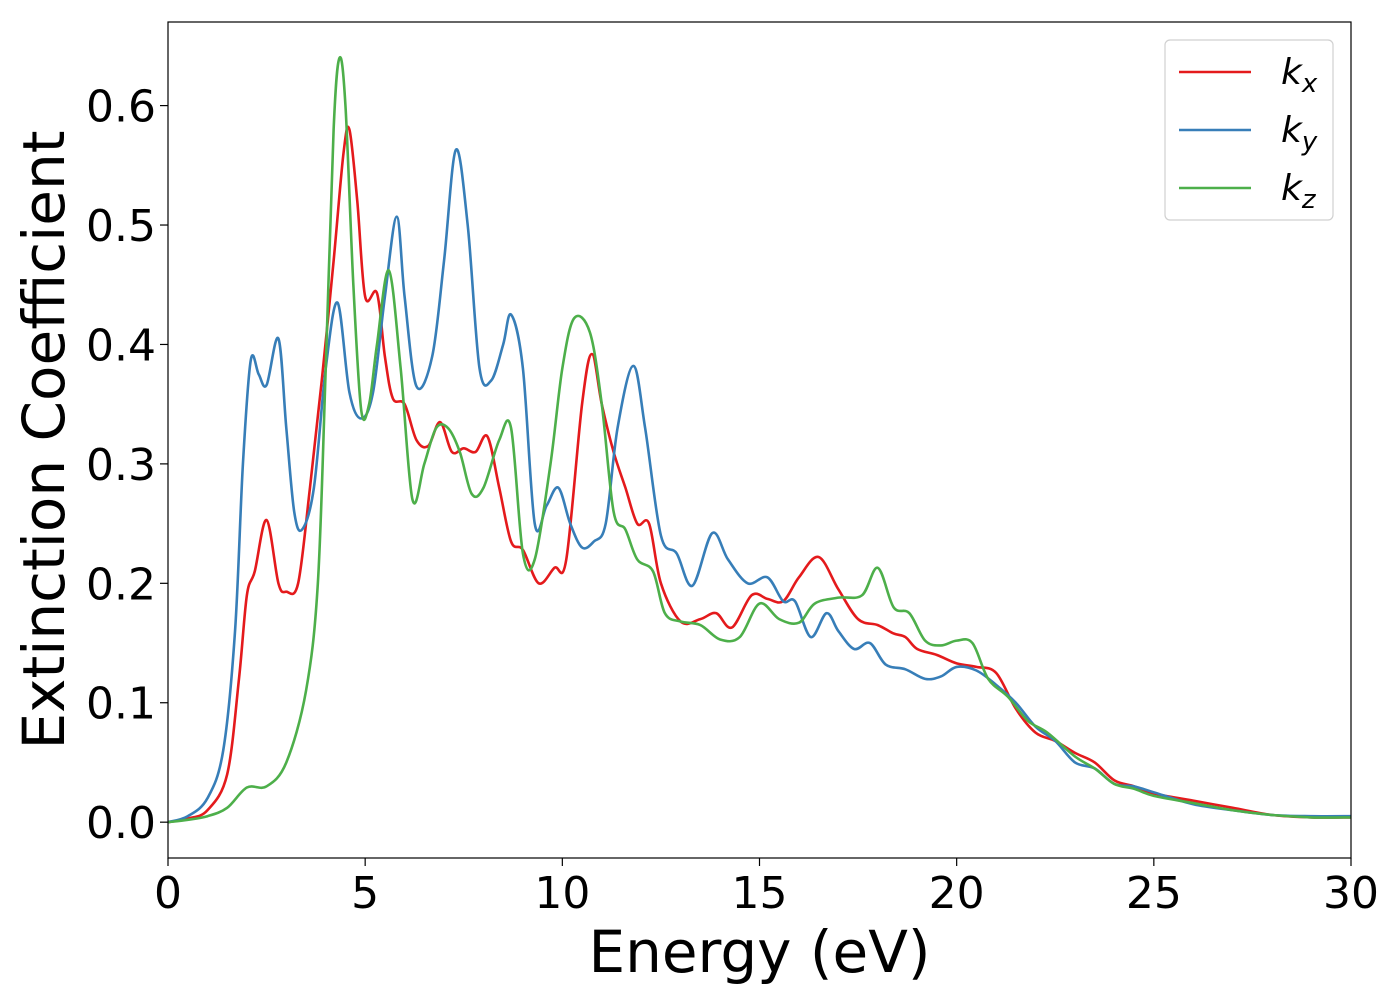 Image resolution: width=1400 pixels, height=1000 pixels. What do you see at coordinates (1249, 130) in the screenshot?
I see `legend: kx ky kz` at bounding box center [1249, 130].